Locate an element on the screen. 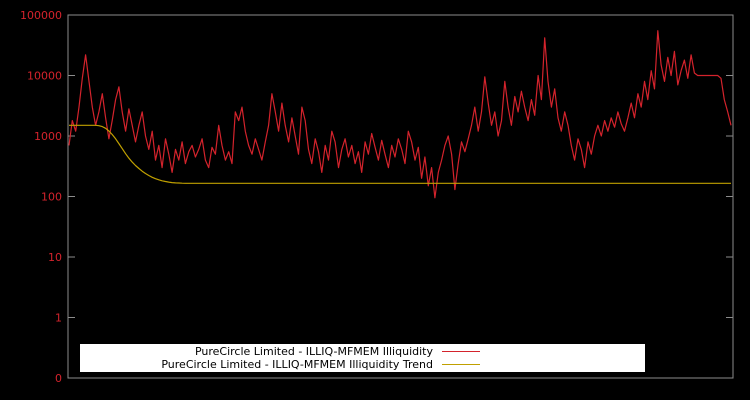 The height and width of the screenshot is (400, 750). y-tick-label: 10000 is located at coordinates (44, 76).